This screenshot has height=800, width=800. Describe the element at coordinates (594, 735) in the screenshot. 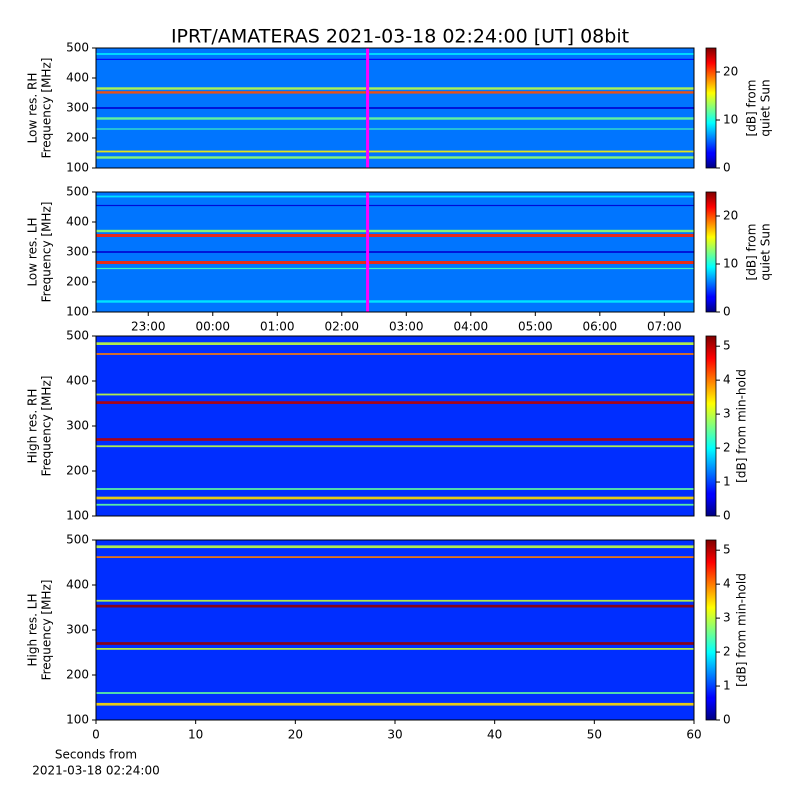

I see `x-tick-label: 50` at that location.